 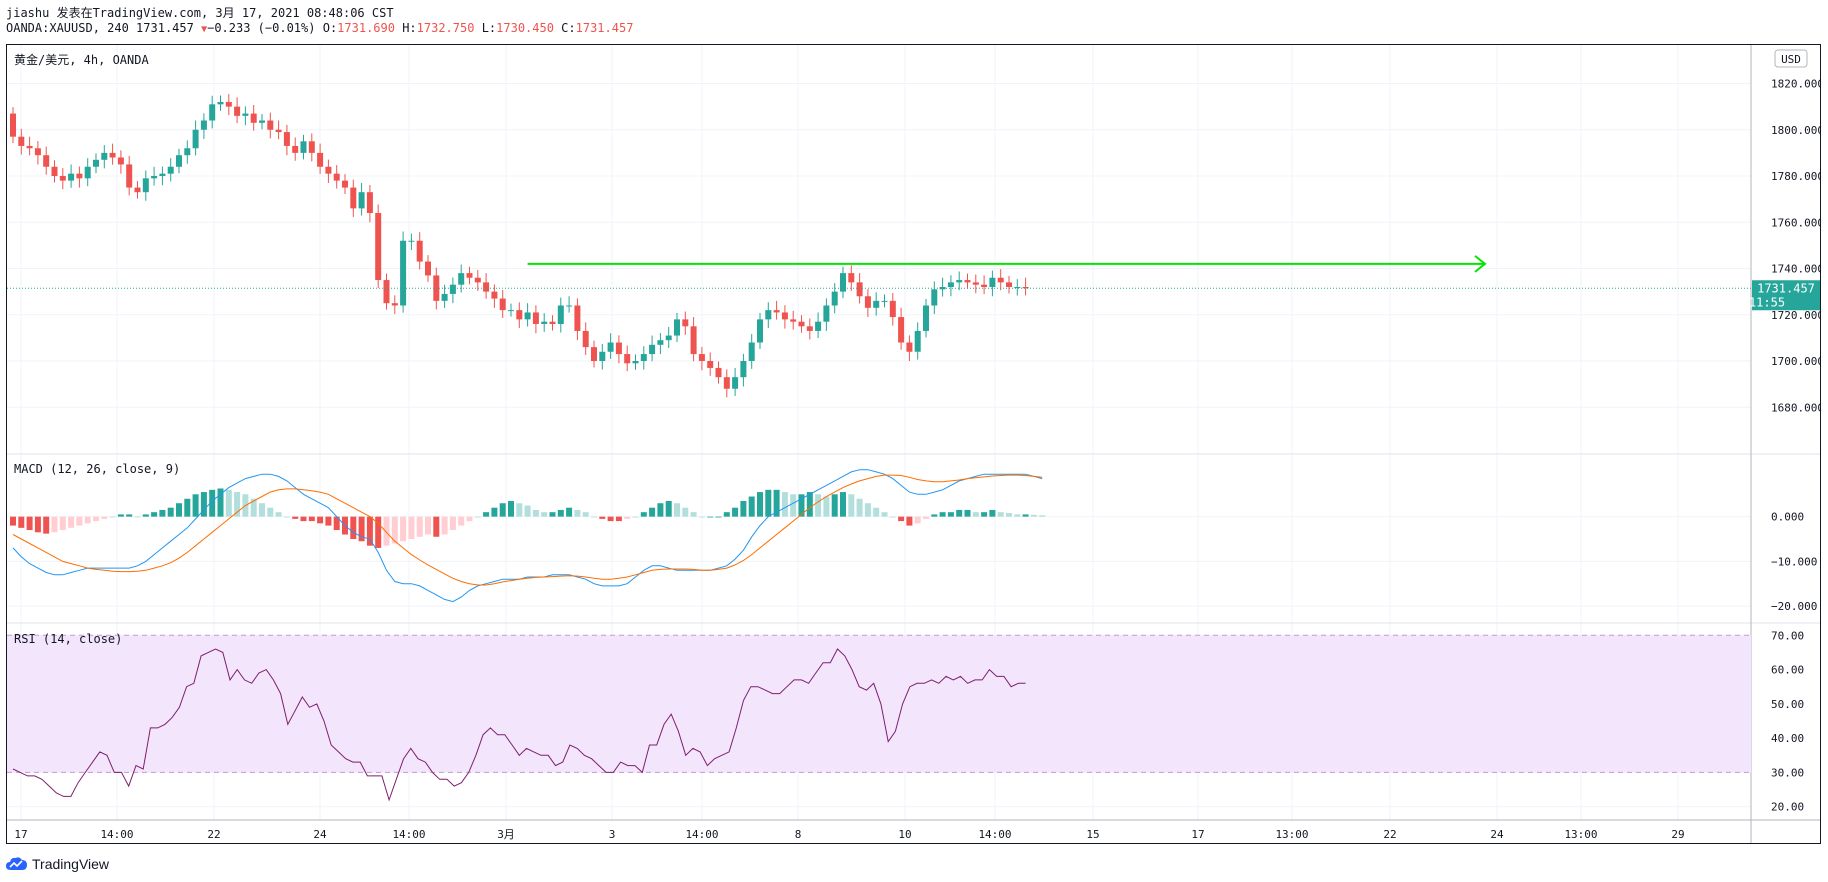 What do you see at coordinates (1786, 295) in the screenshot?
I see `last-price-tag-box` at bounding box center [1786, 295].